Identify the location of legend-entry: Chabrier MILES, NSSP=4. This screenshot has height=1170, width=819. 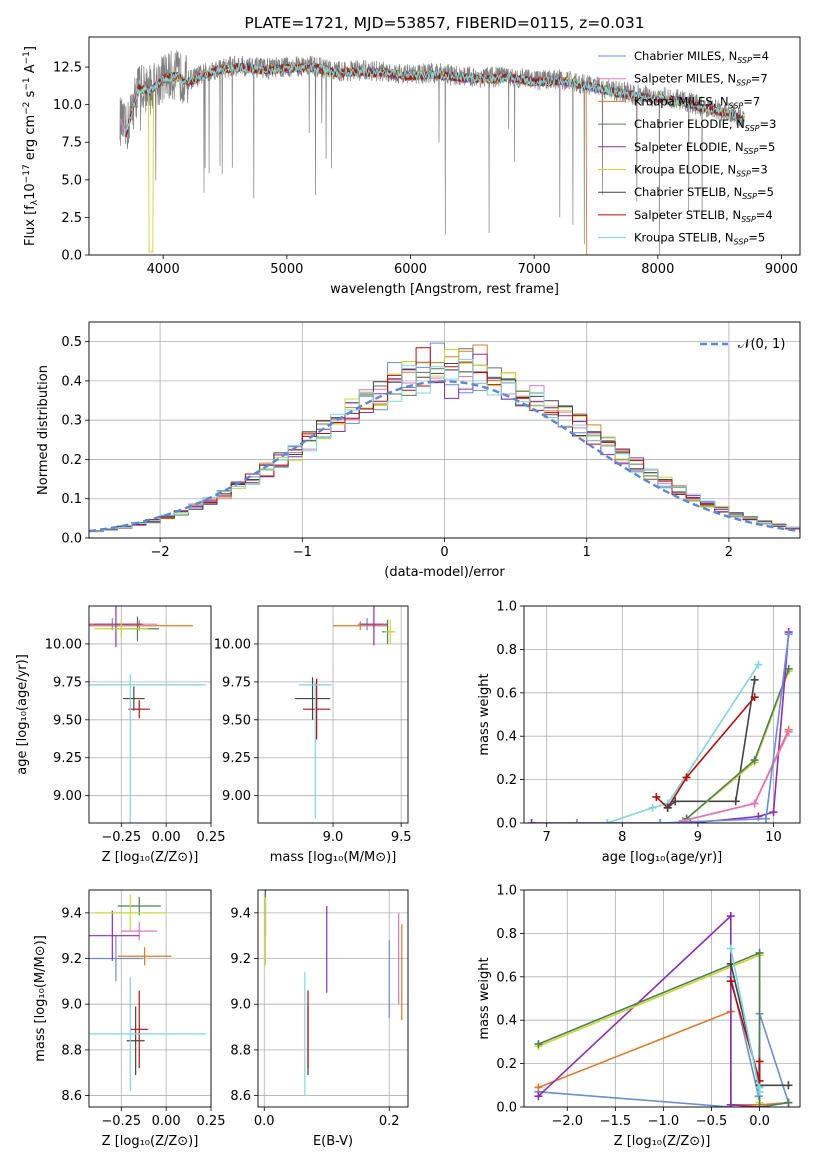
(701, 57).